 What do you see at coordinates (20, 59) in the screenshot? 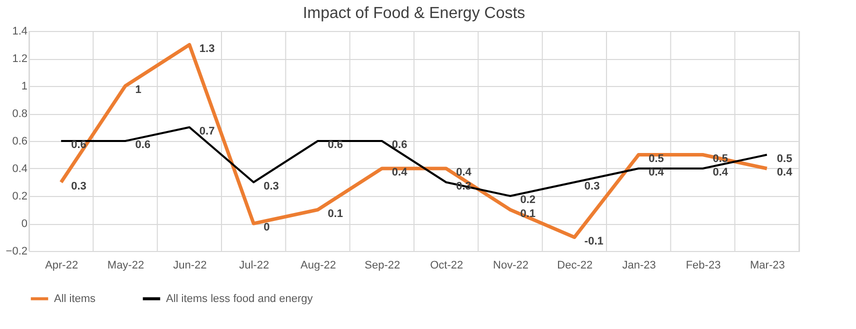
I see `y-tick-label: 1.2` at bounding box center [20, 59].